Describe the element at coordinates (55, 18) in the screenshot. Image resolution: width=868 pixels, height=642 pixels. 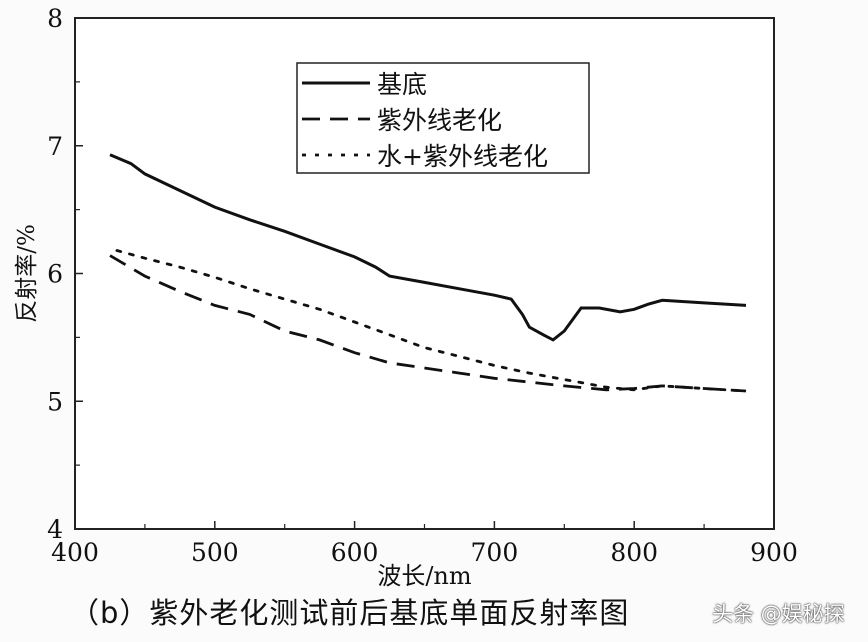
I see `y-tick-label: 8` at that location.